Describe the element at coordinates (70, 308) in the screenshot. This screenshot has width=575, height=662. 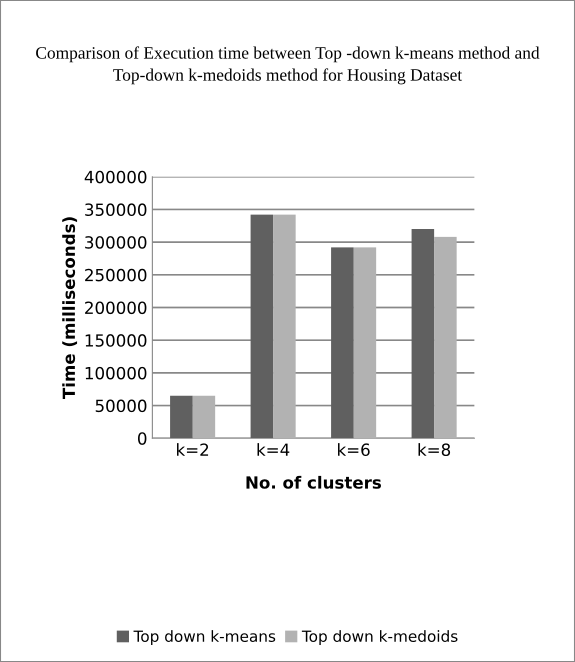
I see `y-axis-title: Time (milliseconds)` at that location.